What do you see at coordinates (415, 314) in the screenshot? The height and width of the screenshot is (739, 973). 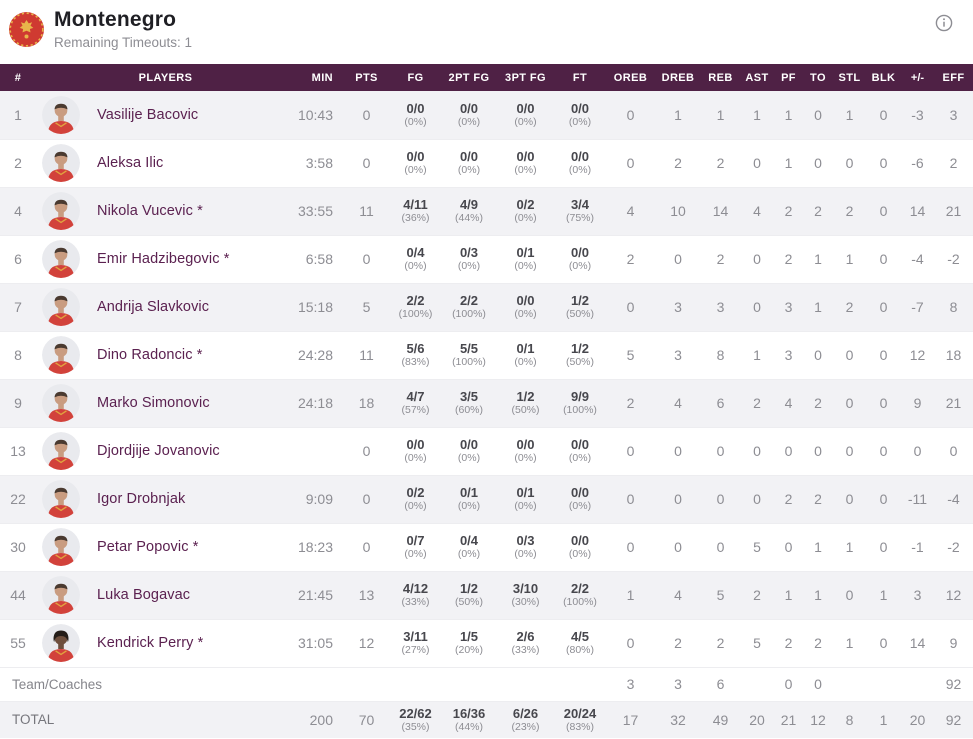 I see `fg-percentage: (100%)` at bounding box center [415, 314].